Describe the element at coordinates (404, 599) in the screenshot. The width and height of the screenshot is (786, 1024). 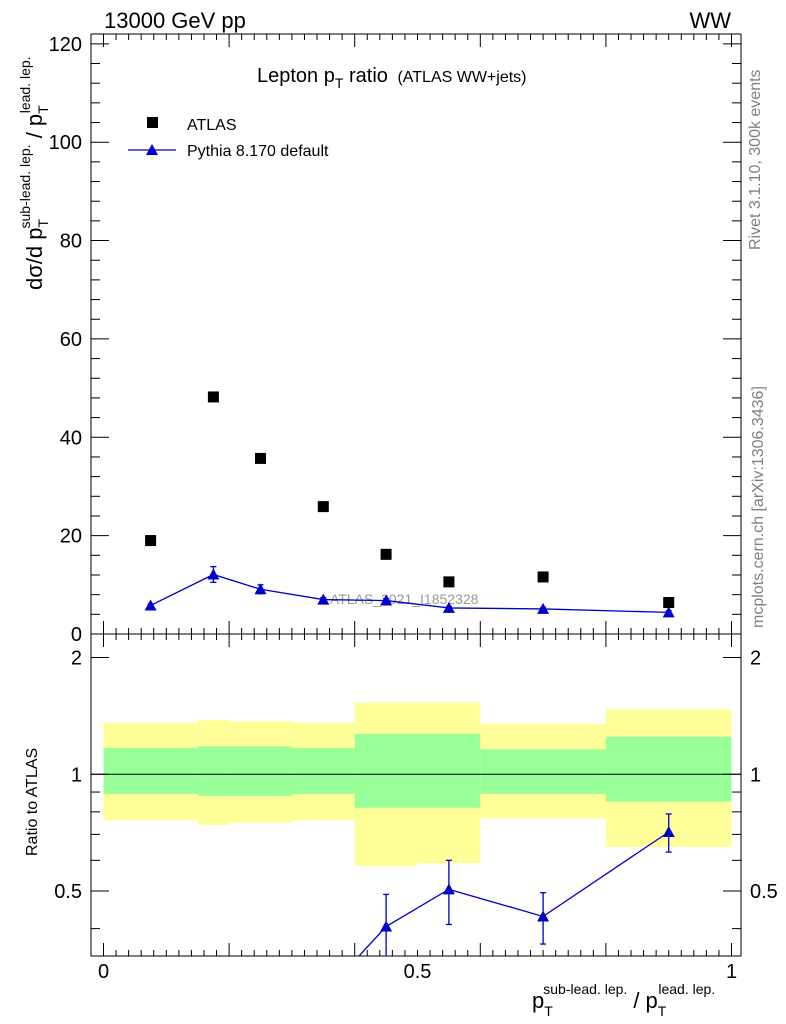
I see `analysis-watermark: ATLAS_2021_I1852328` at that location.